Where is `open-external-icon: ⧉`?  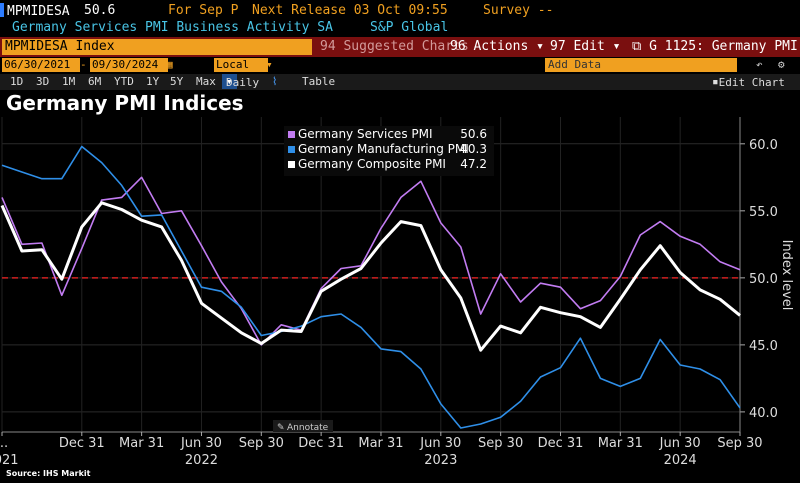
open-external-icon: ⧉ is located at coordinates (641, 46).